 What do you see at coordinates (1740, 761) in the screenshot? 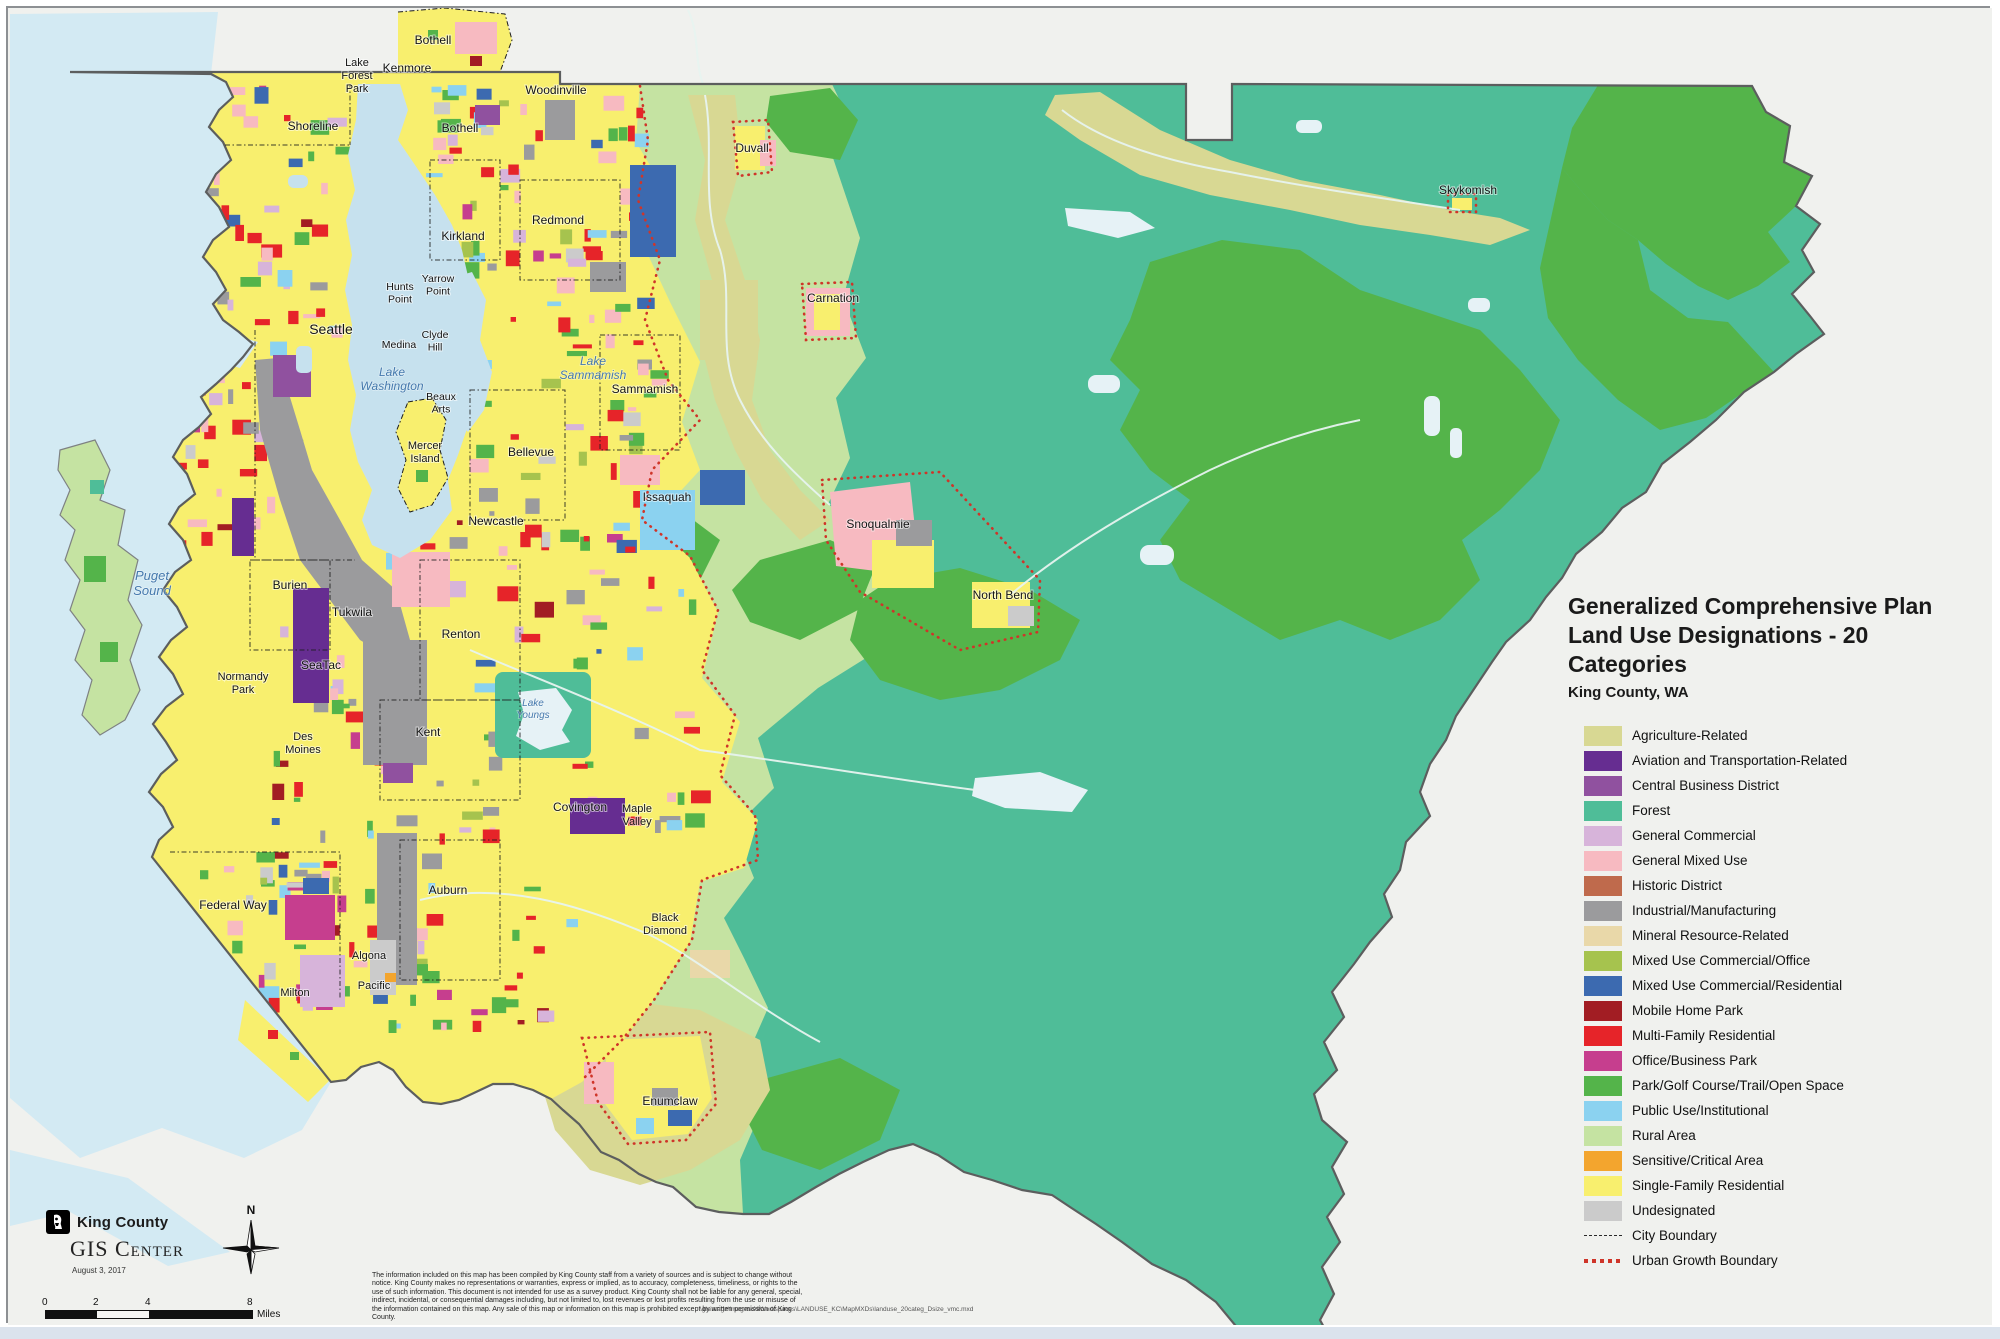
I see `legend-label: Aviation and Transportation-Related` at bounding box center [1740, 761].